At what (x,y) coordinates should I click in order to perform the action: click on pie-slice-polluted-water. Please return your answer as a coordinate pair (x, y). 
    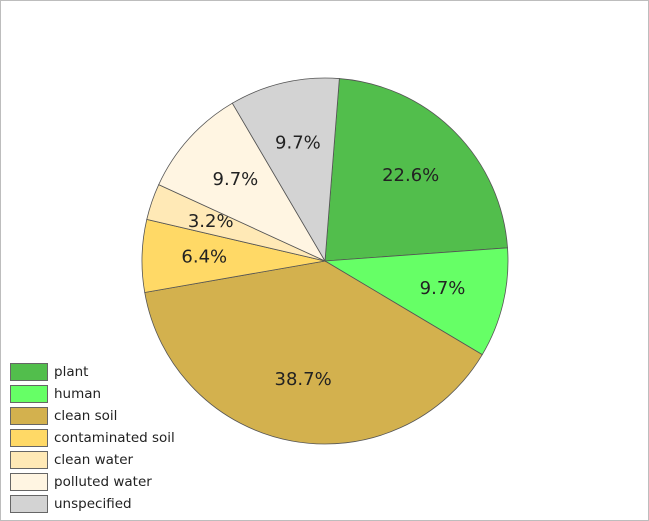
    Looking at the image, I should click on (242, 182).